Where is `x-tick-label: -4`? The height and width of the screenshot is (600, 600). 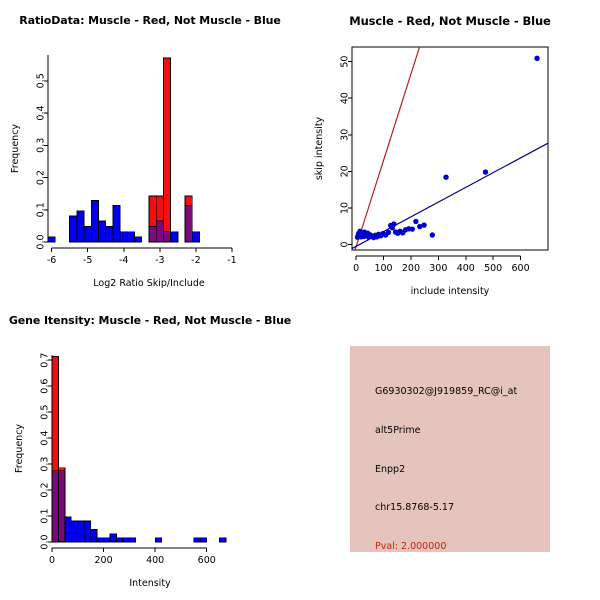
x-tick-label: -4 is located at coordinates (123, 260).